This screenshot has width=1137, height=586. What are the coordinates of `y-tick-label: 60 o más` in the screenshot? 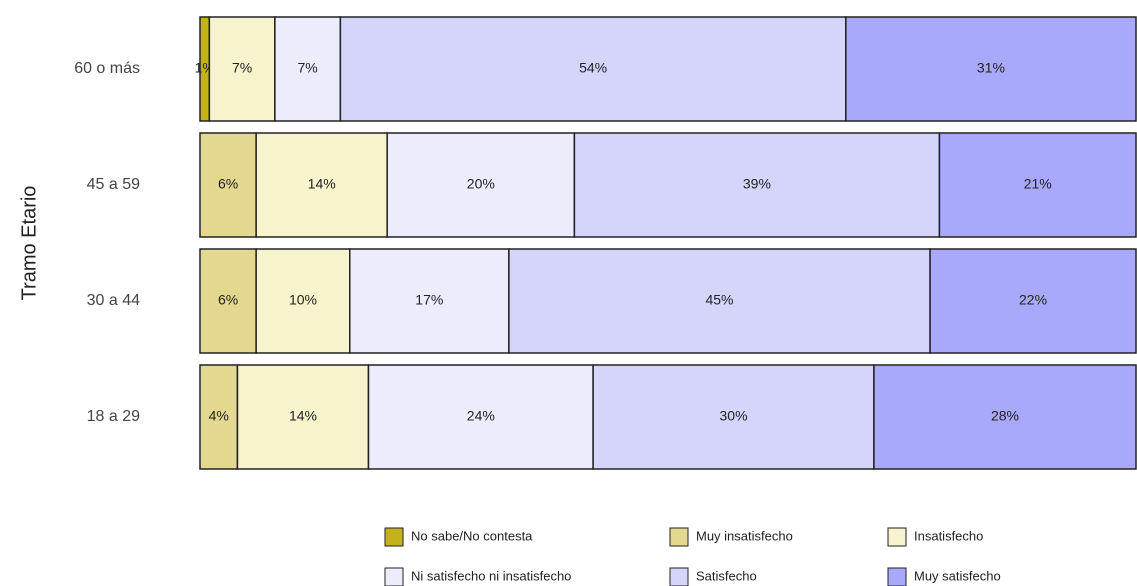 It's located at (107, 68).